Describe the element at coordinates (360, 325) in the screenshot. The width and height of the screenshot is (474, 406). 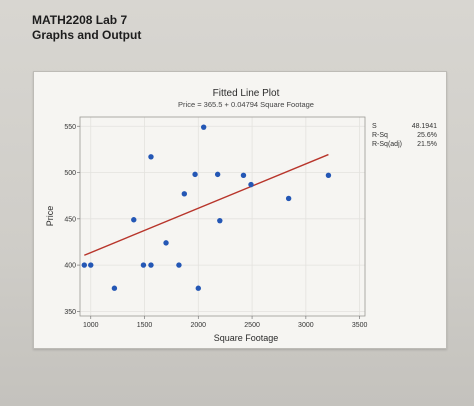
I see `x-tick-label: 3500` at that location.